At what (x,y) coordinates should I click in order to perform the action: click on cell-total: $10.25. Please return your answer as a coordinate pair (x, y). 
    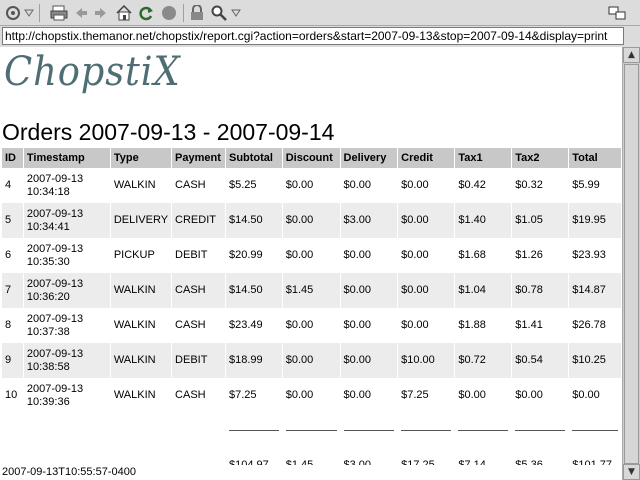
    Looking at the image, I should click on (595, 360).